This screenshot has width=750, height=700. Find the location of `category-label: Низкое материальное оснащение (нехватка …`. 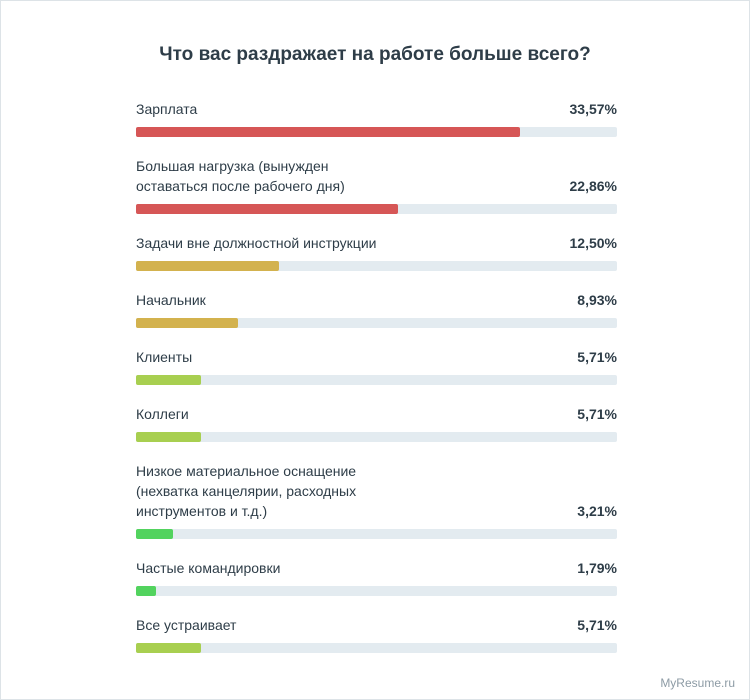

category-label: Низкое материальное оснащение (нехватка … is located at coordinates (246, 491).